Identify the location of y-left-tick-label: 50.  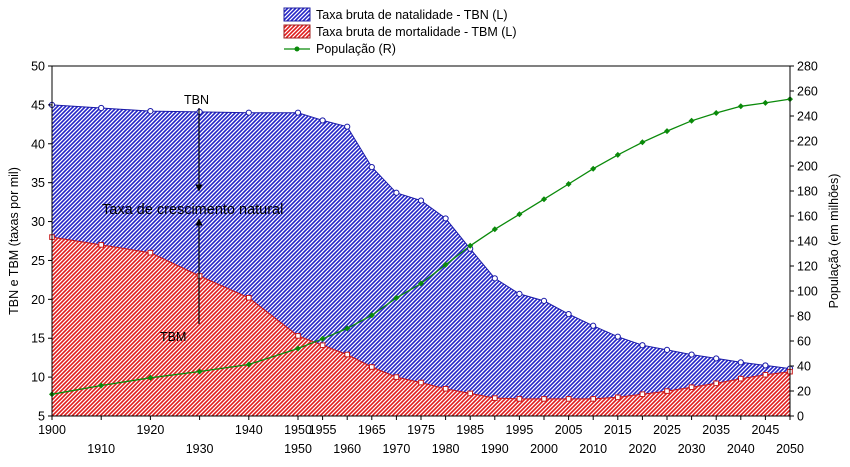
(38, 67).